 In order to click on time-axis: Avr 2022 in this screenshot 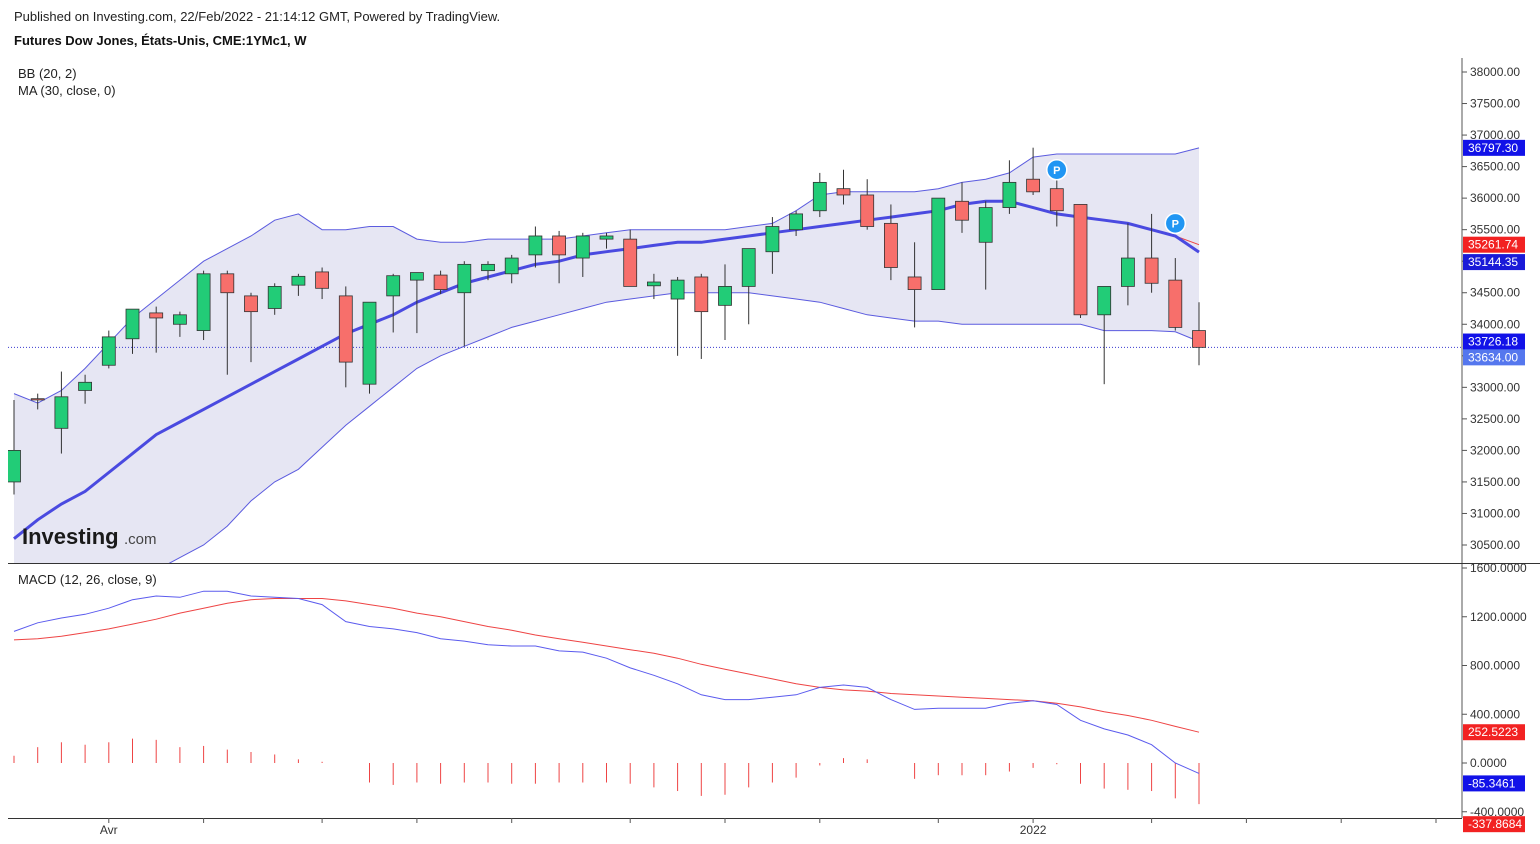, I will do `click(768, 827)`.